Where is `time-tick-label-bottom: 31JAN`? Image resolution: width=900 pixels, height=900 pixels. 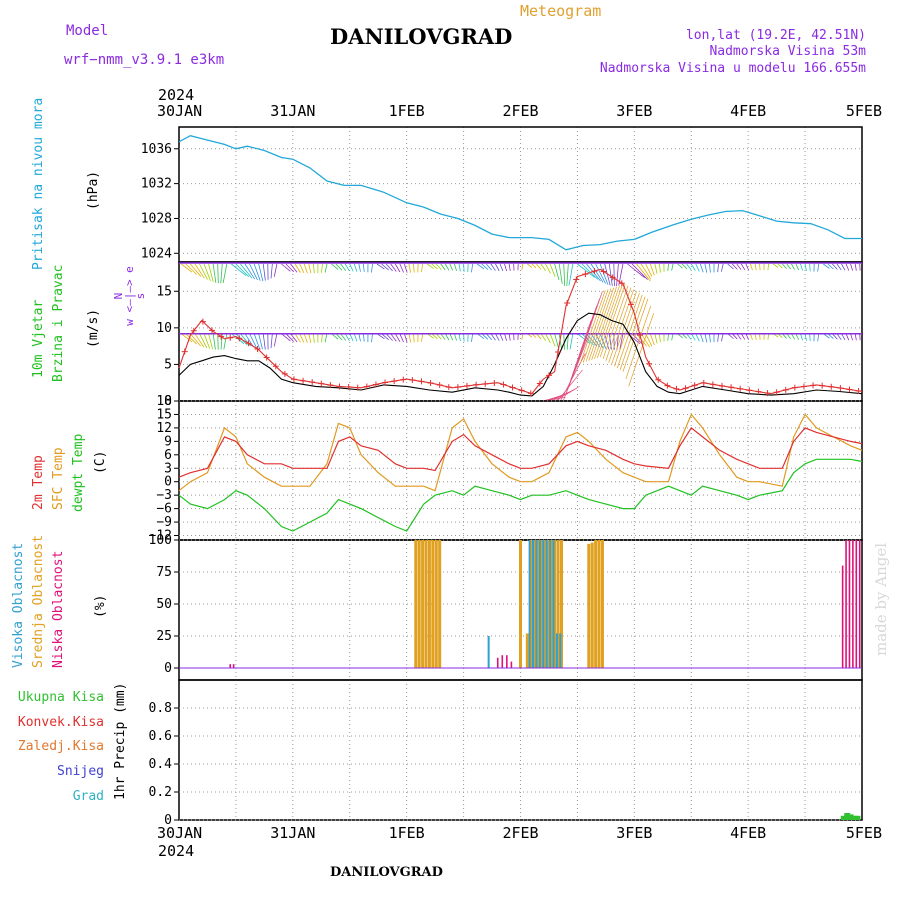
time-tick-label-bottom: 31JAN is located at coordinates (292, 833).